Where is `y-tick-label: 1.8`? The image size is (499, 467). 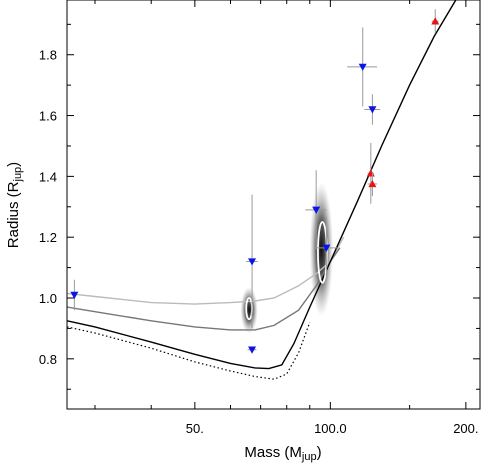
y-tick-label: 1.8 is located at coordinates (48, 55).